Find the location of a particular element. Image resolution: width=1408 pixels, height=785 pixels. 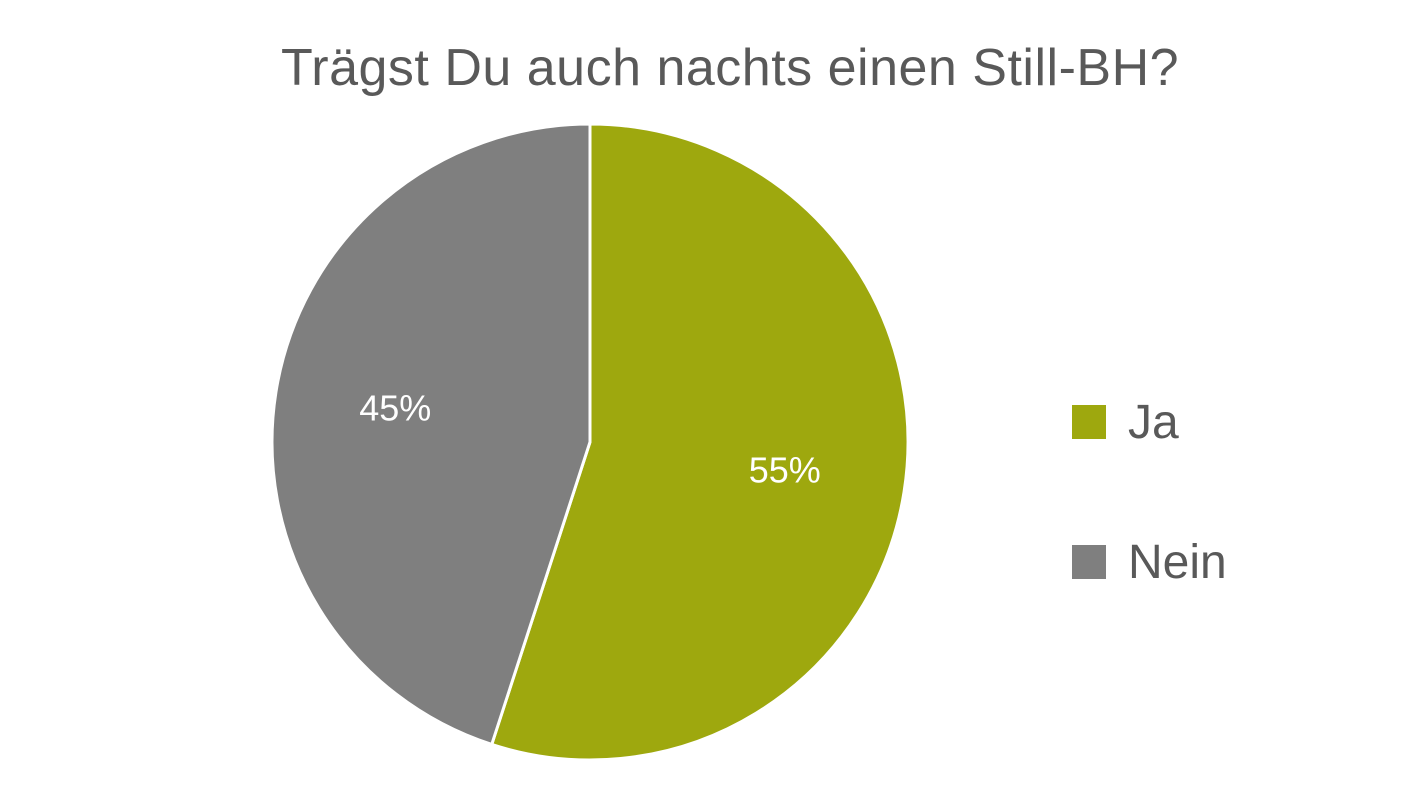

legend-swatch-nein is located at coordinates (1089, 562).